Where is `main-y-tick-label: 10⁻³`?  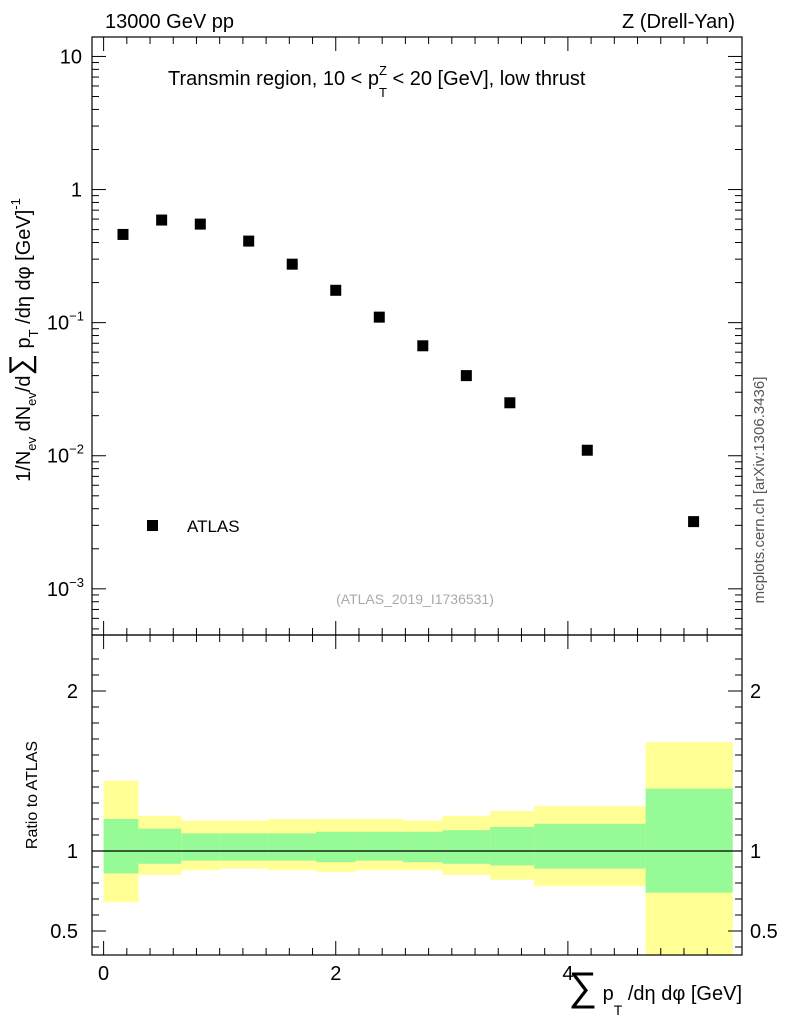
main-y-tick-label: 10⁻³ is located at coordinates (65, 588).